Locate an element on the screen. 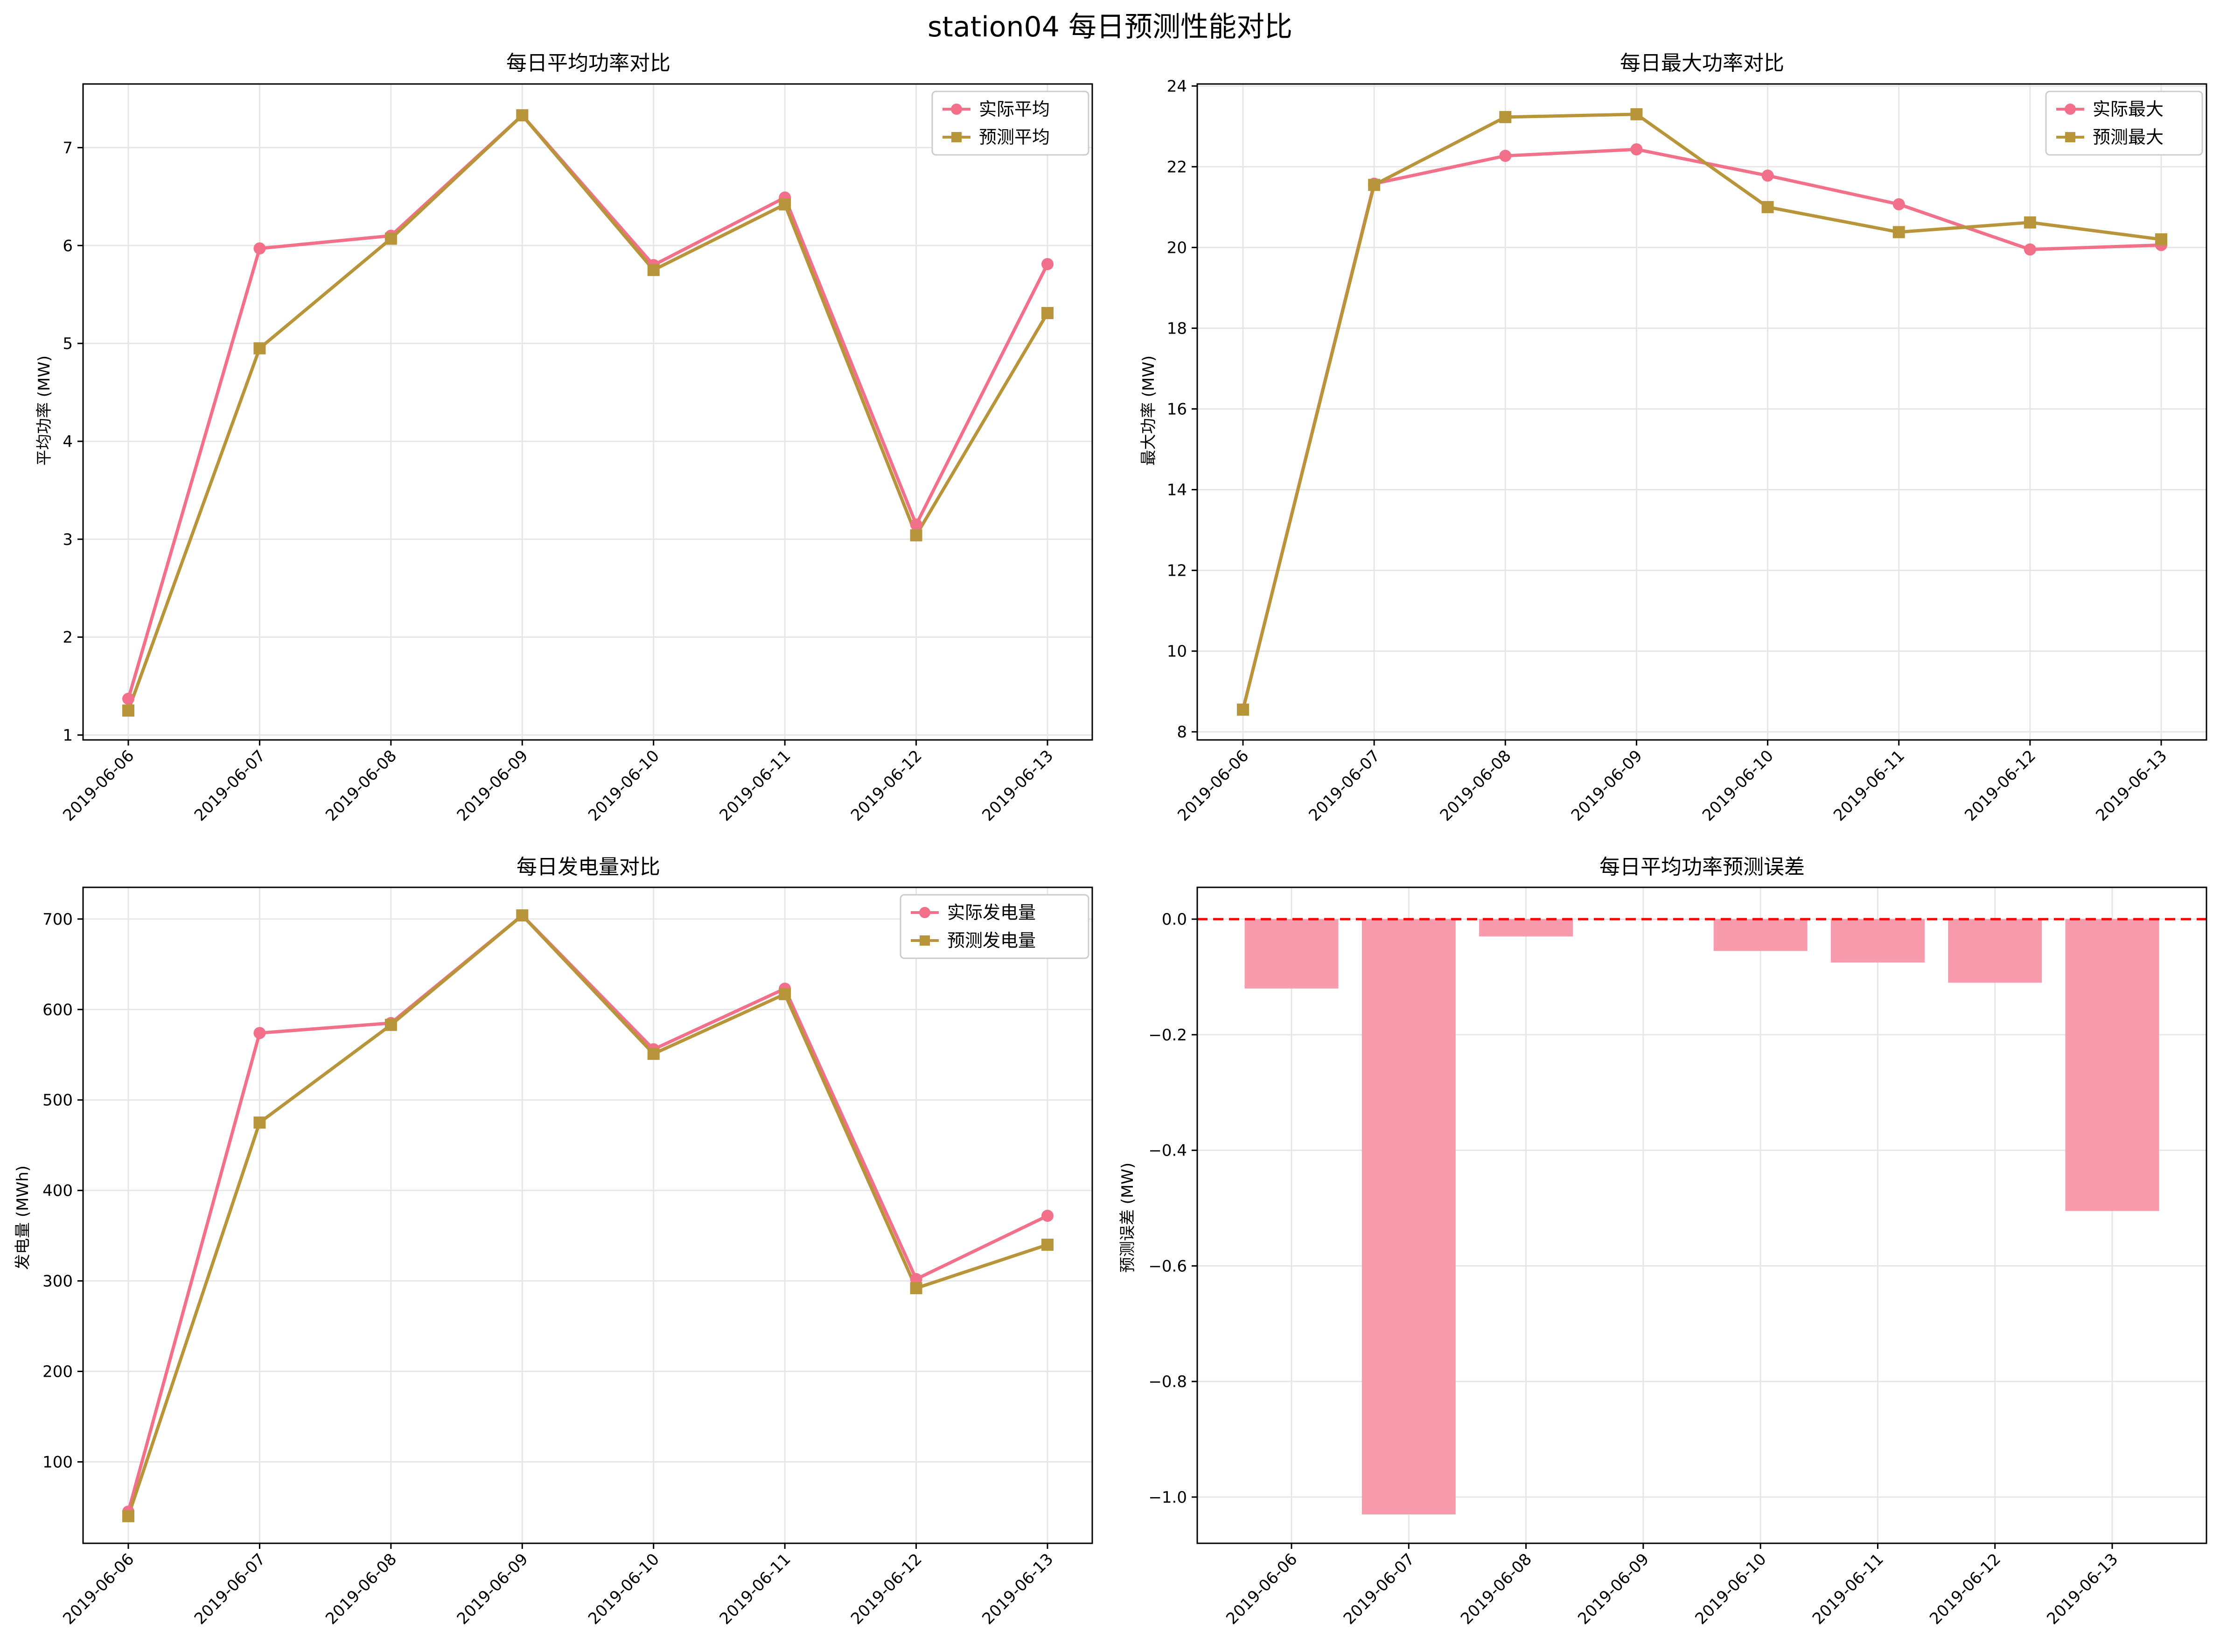  y-tick-label: 100 is located at coordinates (58, 1462).